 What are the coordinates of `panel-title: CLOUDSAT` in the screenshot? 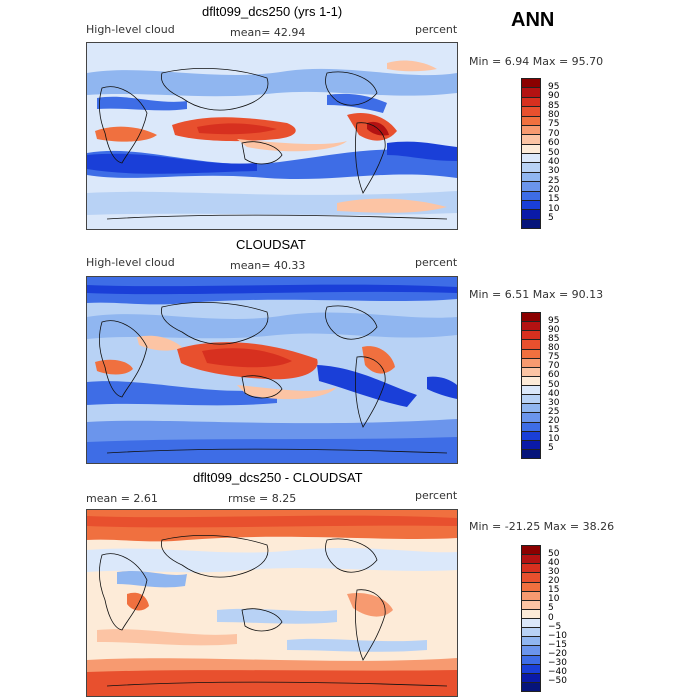 It's located at (271, 244).